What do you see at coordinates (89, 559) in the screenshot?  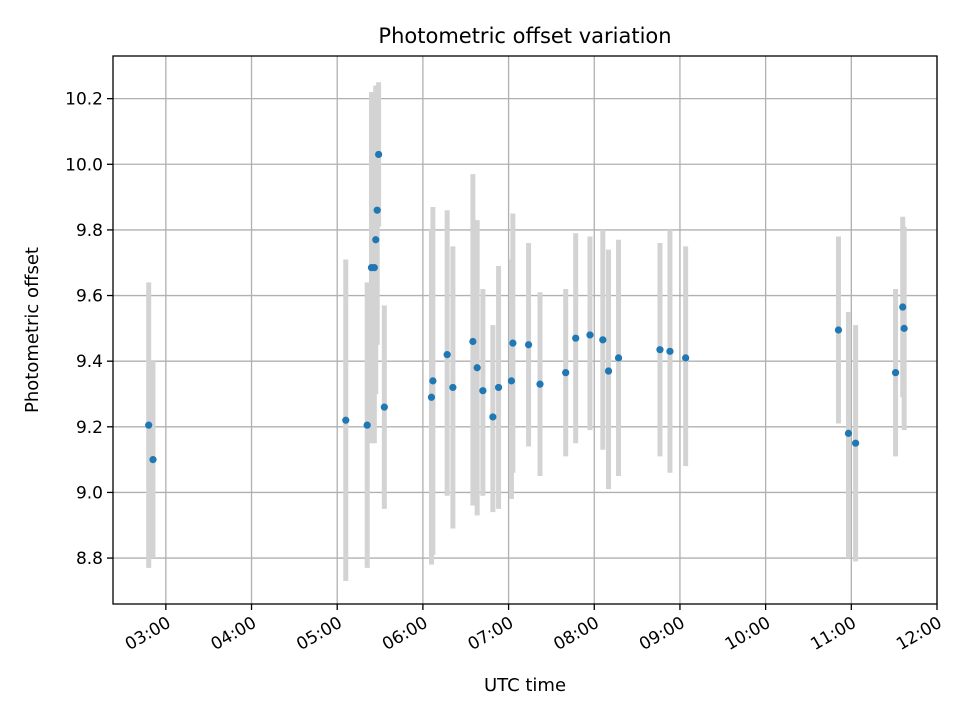 I see `y-tick-label: 8.8` at bounding box center [89, 559].